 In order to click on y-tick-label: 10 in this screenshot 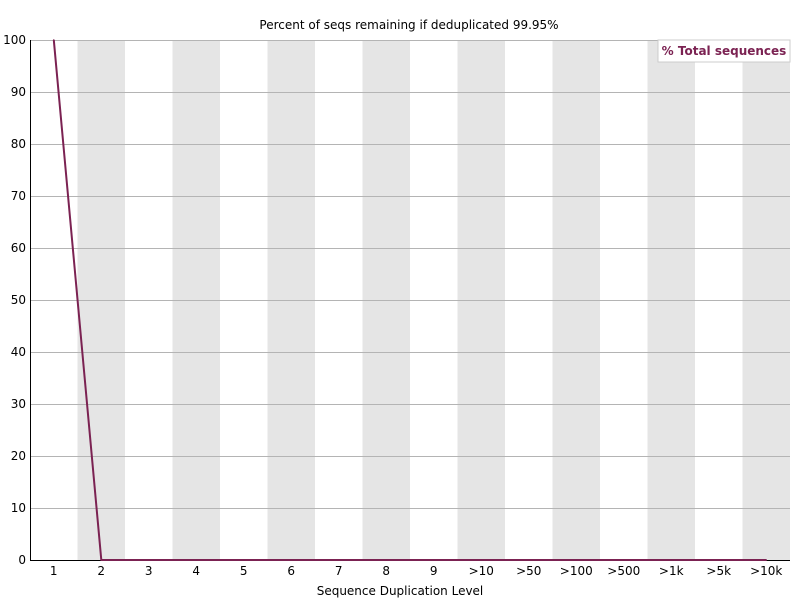, I will do `click(18, 508)`.